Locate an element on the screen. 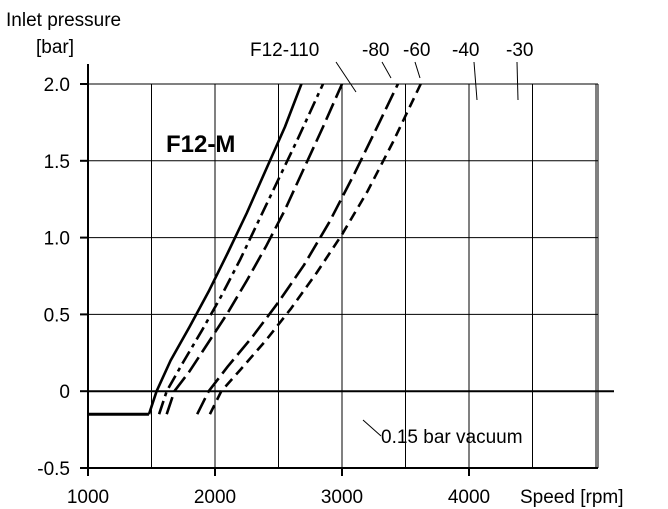 The height and width of the screenshot is (509, 668). series-label: -60 is located at coordinates (416, 50).